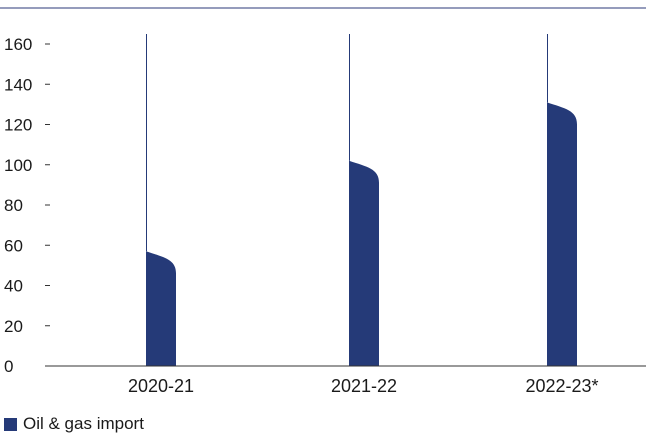 This screenshot has height=438, width=646. What do you see at coordinates (561, 386) in the screenshot?
I see `x-tick-label: 2022-23*` at bounding box center [561, 386].